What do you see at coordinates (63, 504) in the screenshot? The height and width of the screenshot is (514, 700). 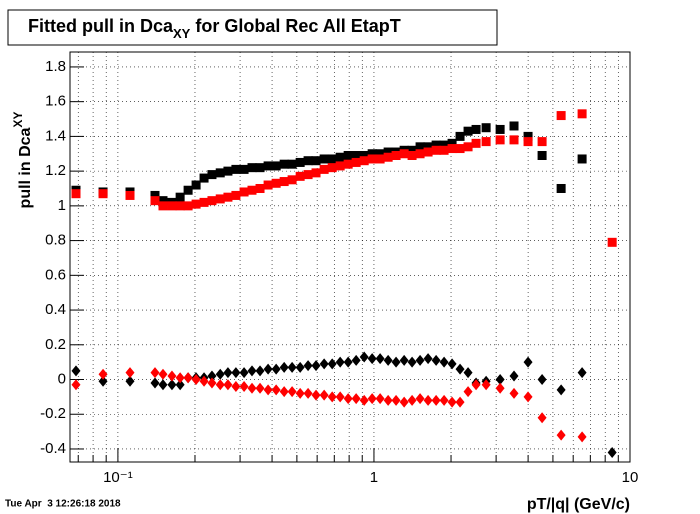 I see `timestamp: Tue Apr 3 12:26:18 2018` at bounding box center [63, 504].